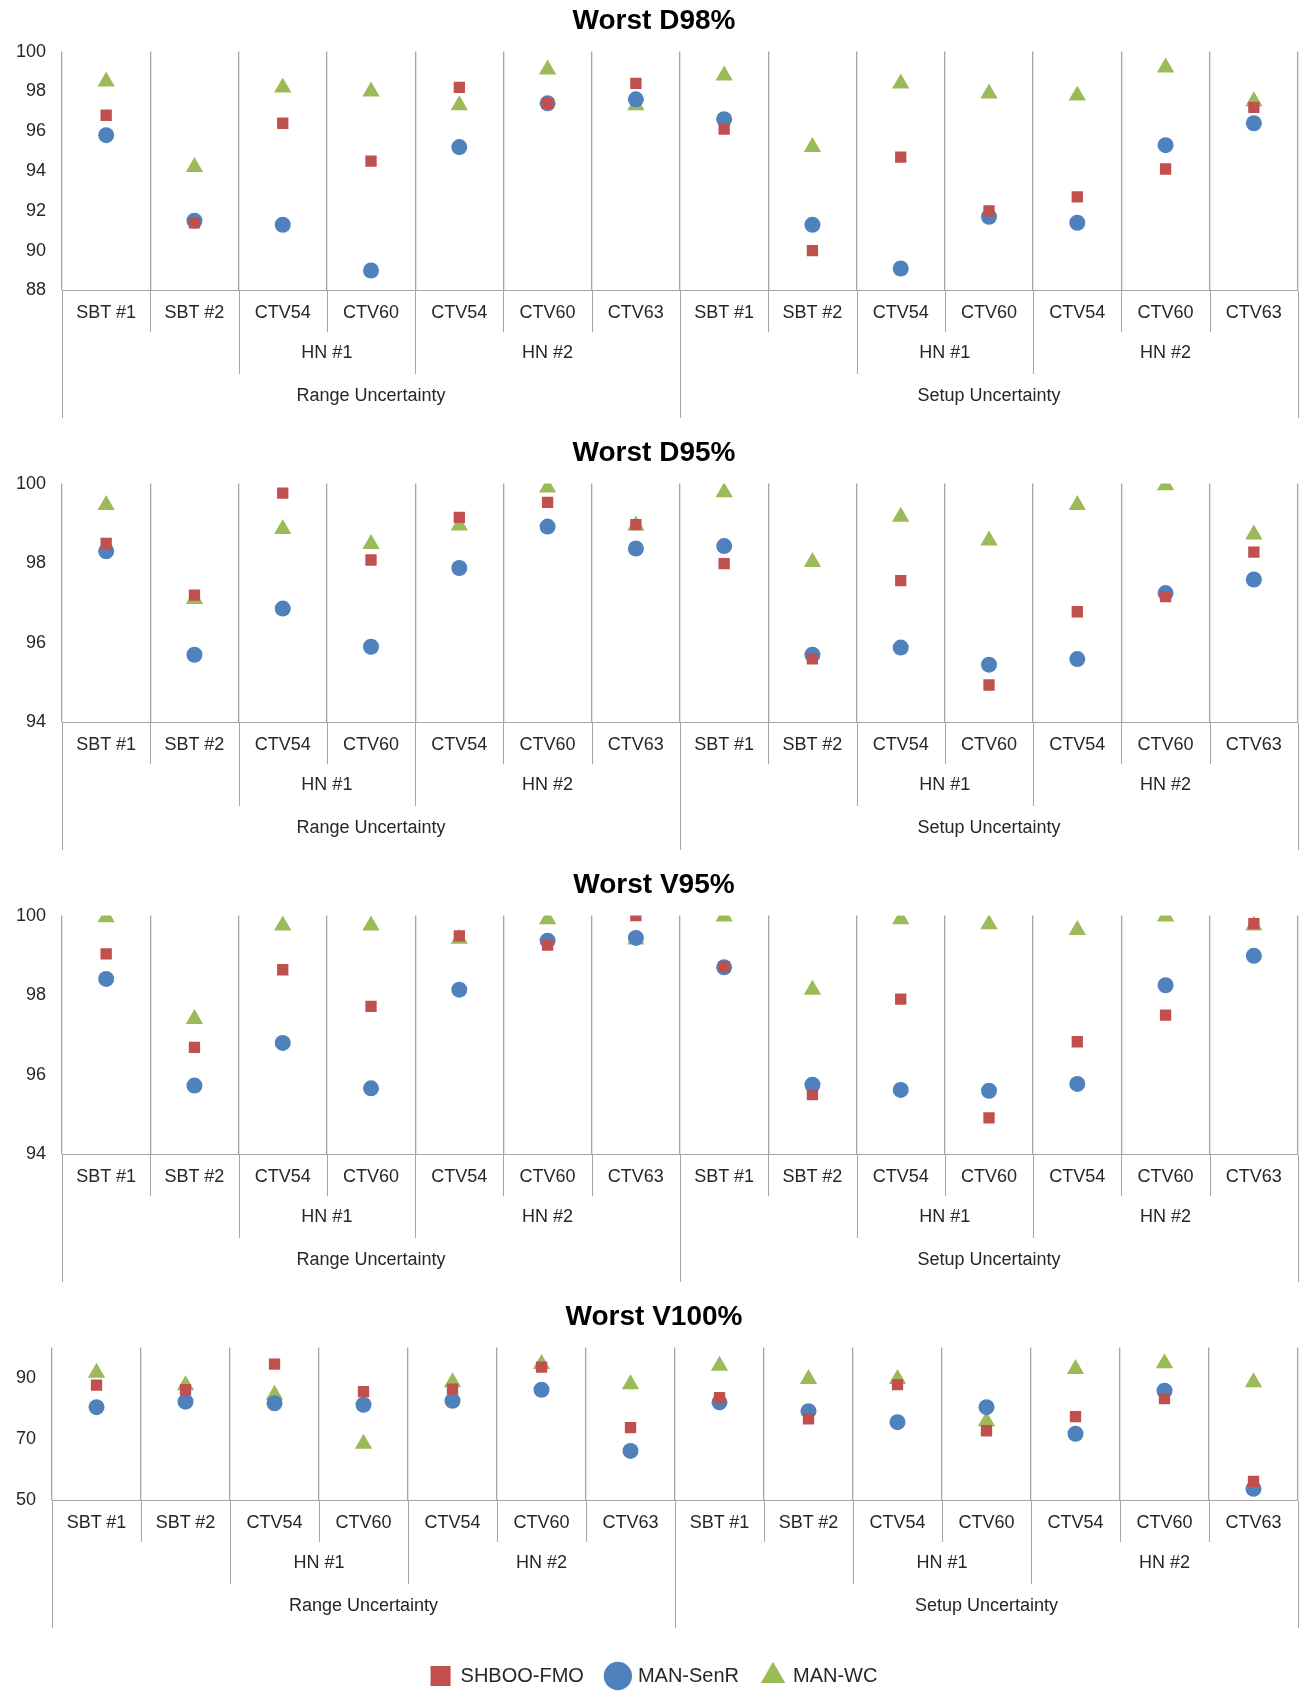  Describe the element at coordinates (989, 1259) in the screenshot. I see `text: Setup Uncertainty` at that location.